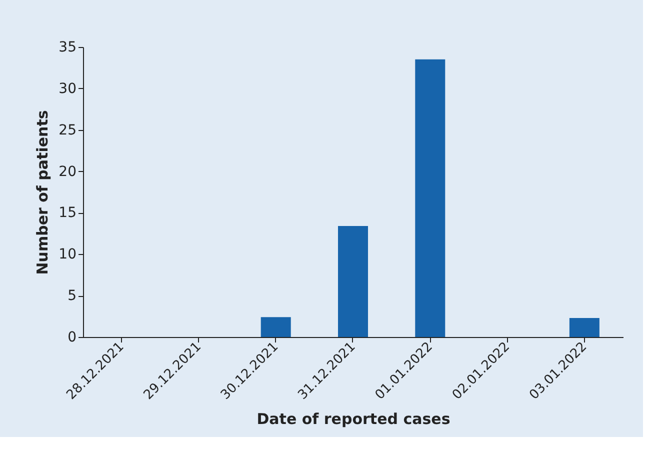  Describe the element at coordinates (43, 192) in the screenshot. I see `y-axis-title: Number of patients` at that location.